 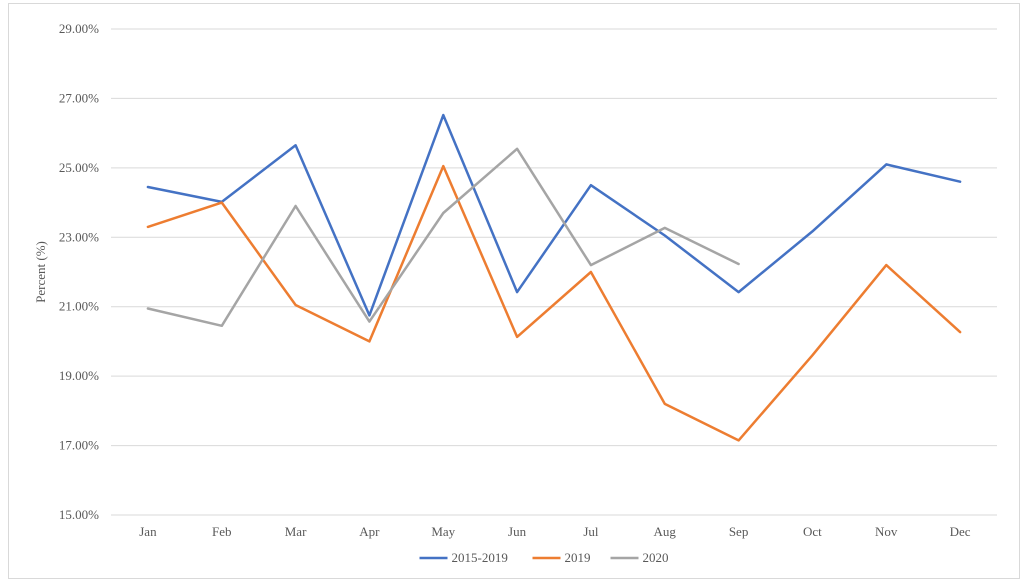 I want to click on x-tick-label: Aug, so click(x=665, y=531).